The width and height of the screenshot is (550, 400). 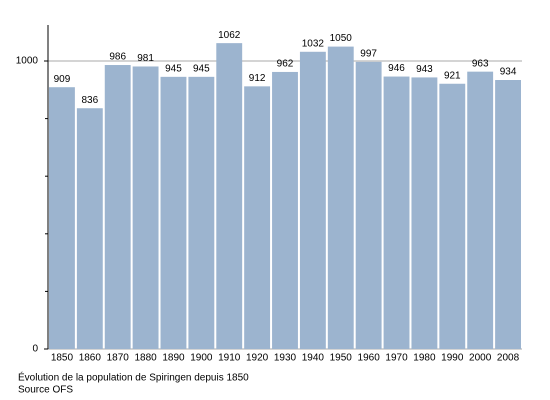 I want to click on y-tick-label: 1000, so click(x=27, y=61).